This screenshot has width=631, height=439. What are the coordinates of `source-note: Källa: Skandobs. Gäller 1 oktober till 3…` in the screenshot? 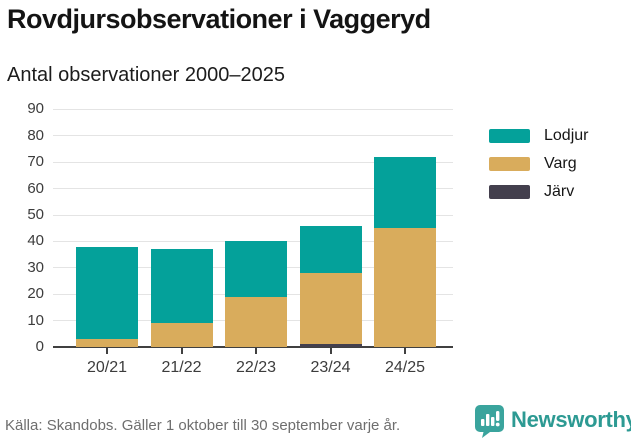 It's located at (203, 425).